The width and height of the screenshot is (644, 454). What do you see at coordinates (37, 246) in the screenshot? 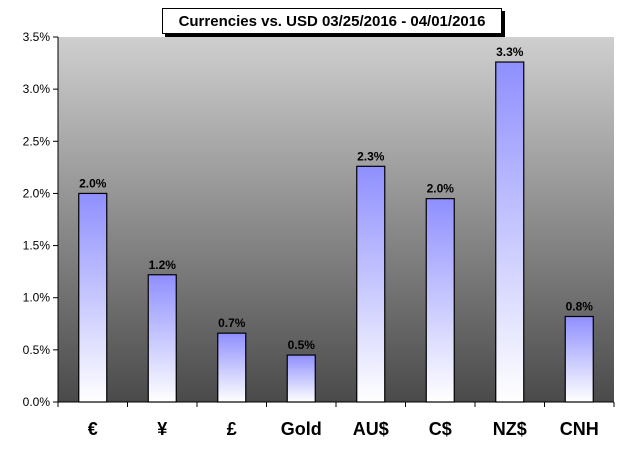
I see `y-tick-label: 1.5%` at bounding box center [37, 246].